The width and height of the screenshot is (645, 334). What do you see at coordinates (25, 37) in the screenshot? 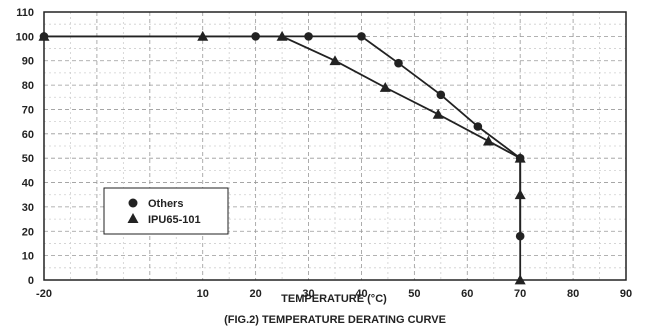
I see `y-tick-label: 100` at bounding box center [25, 37].